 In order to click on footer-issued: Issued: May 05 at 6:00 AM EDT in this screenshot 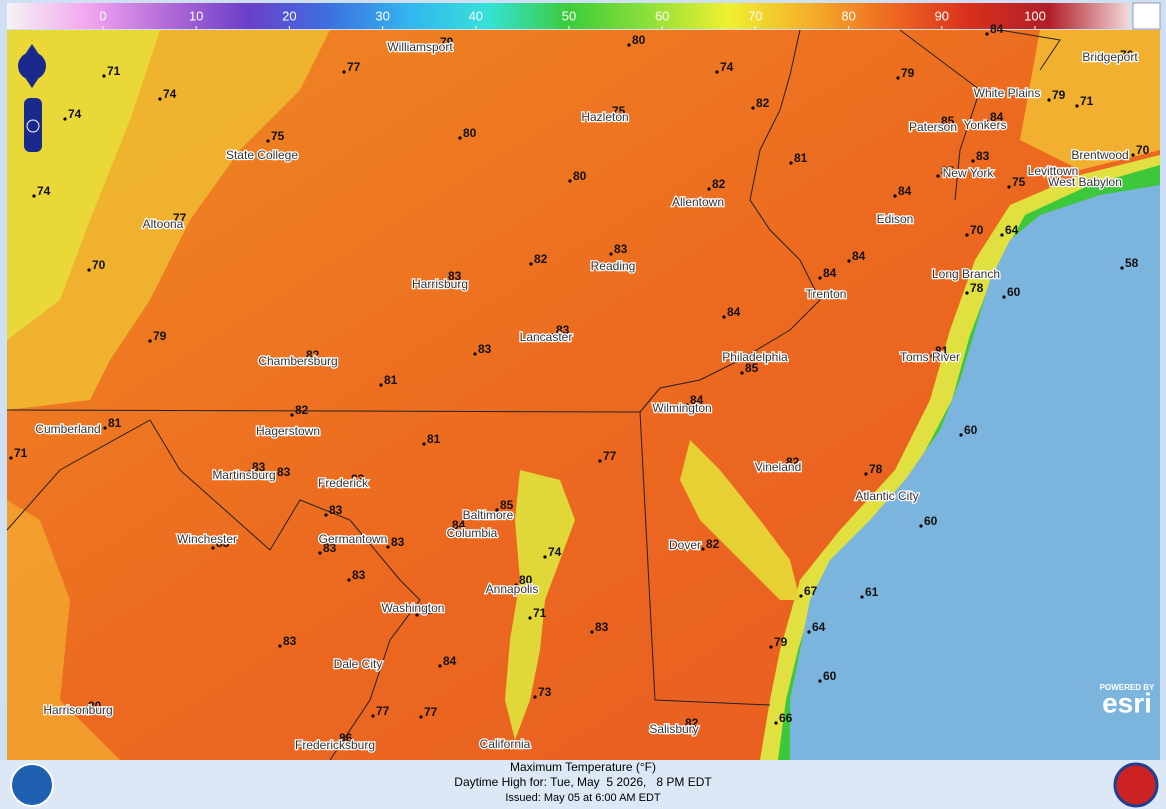, I will do `click(583, 798)`.